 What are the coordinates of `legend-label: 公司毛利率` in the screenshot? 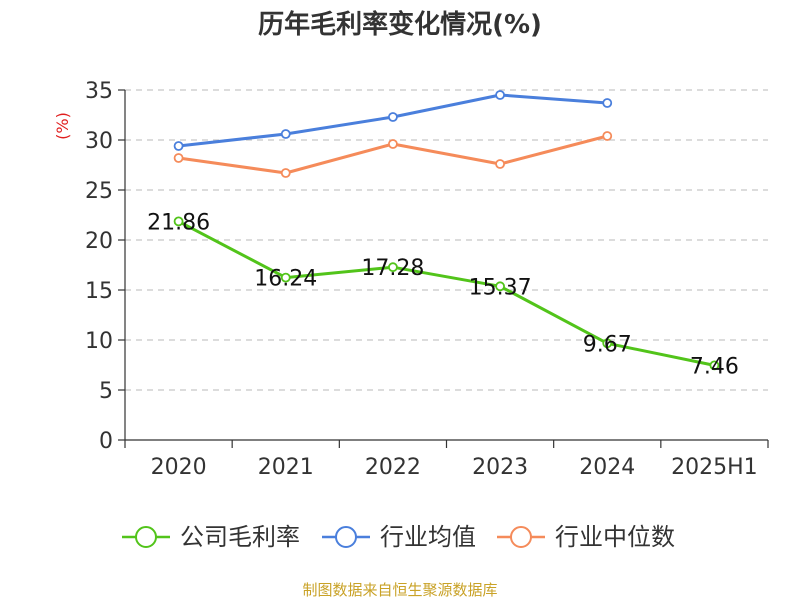 It's located at (240, 537).